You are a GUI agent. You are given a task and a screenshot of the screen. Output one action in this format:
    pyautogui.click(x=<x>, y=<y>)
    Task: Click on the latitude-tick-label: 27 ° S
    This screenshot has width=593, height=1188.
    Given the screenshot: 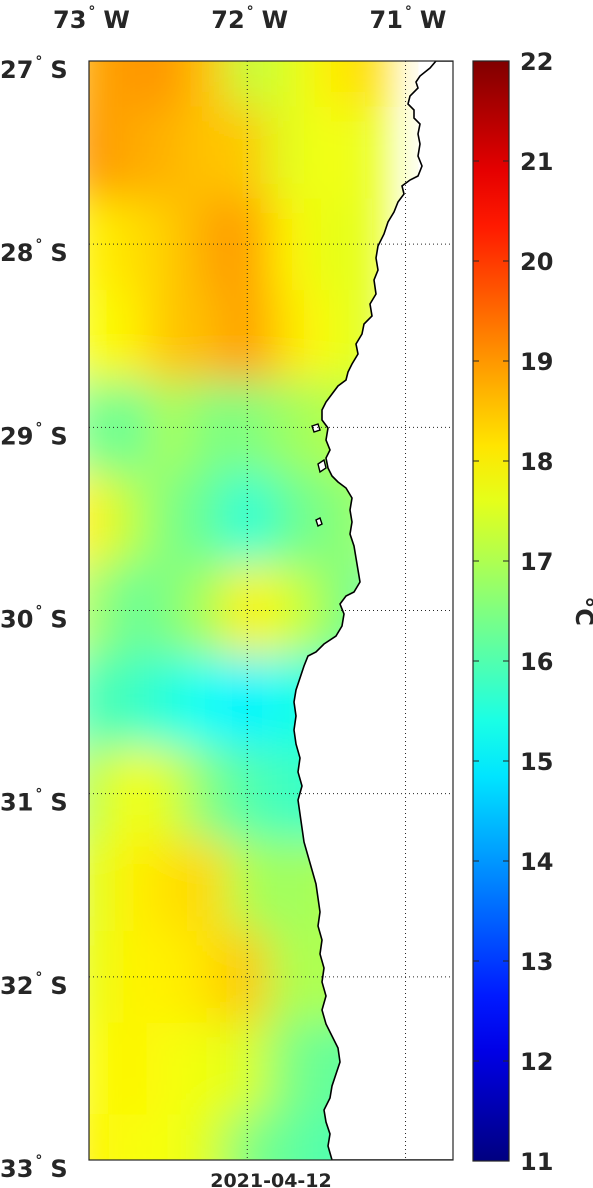 What is the action you would take?
    pyautogui.click(x=34, y=69)
    